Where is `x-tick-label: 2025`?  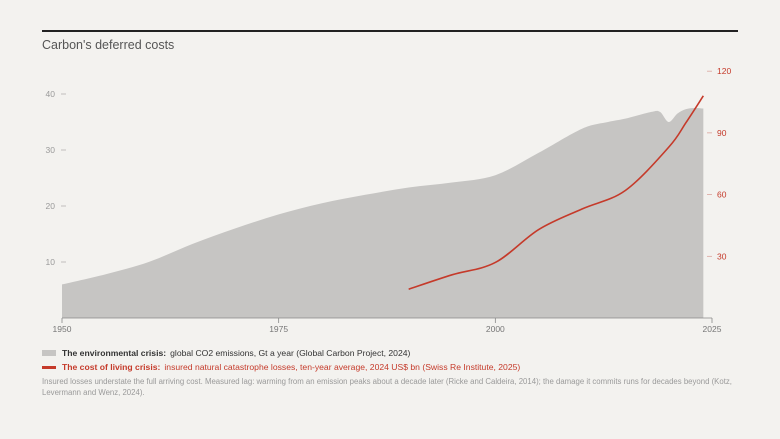
x-tick-label: 2025 is located at coordinates (712, 329).